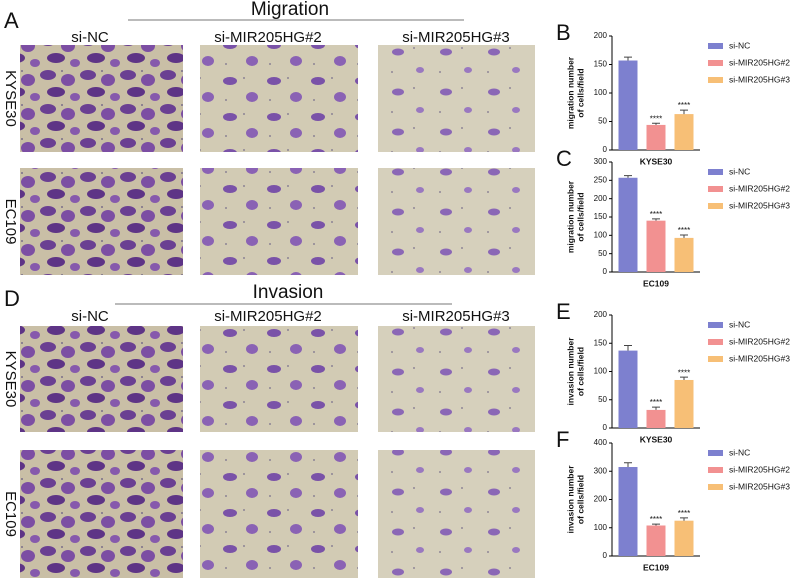 The height and width of the screenshot is (584, 800). What do you see at coordinates (290, 10) in the screenshot?
I see `section-title: Migration` at bounding box center [290, 10].